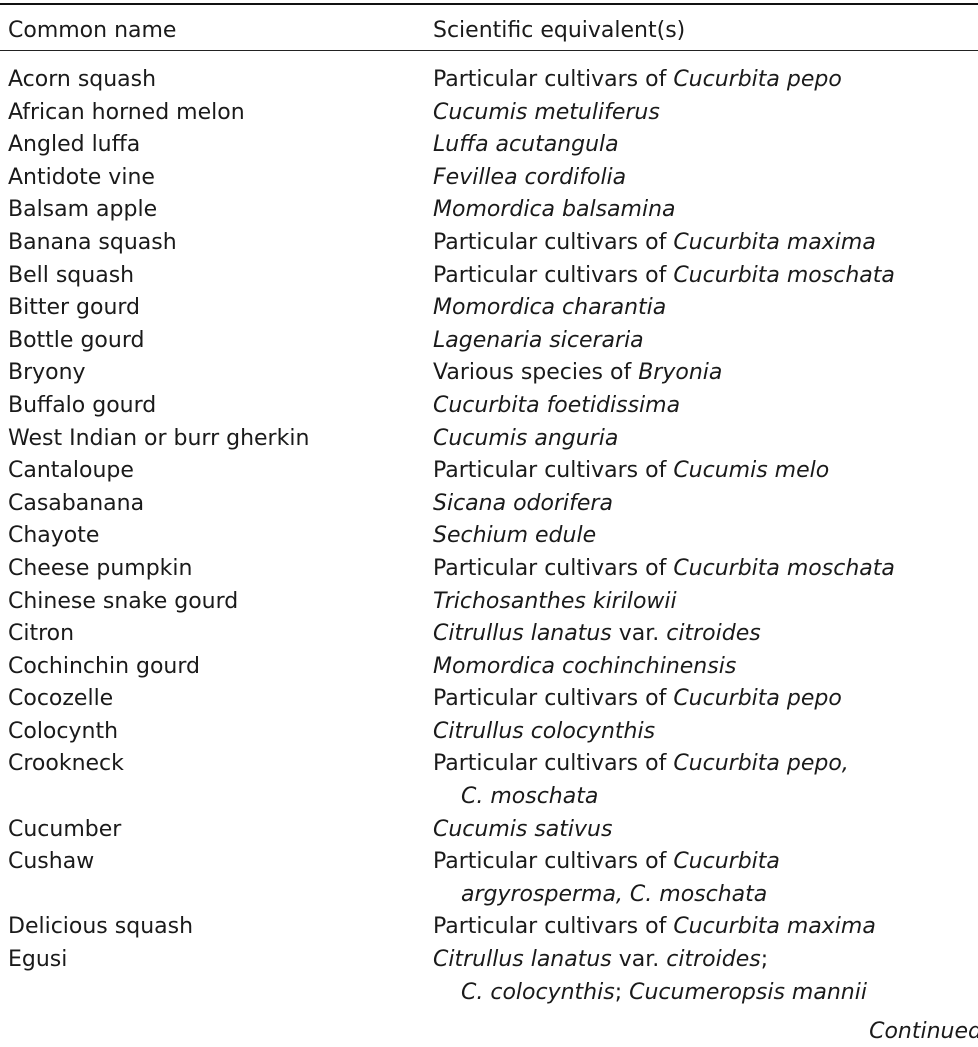 Image resolution: width=978 pixels, height=1047 pixels. I want to click on scientific-equivalent-cell: Lagenaria siceraria, so click(705, 341).